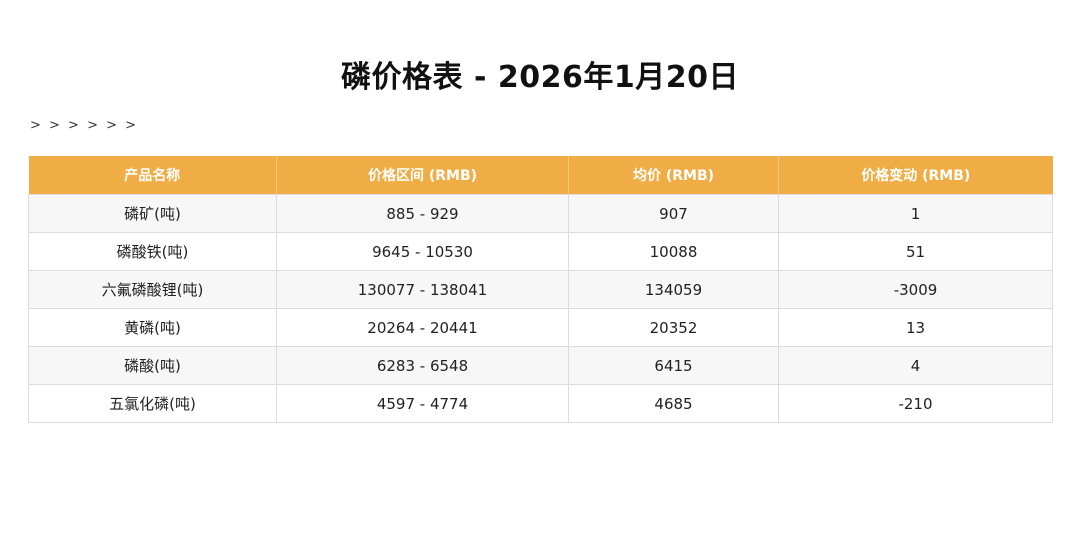 This screenshot has height=547, width=1080. I want to click on table-row: 五氯化磷(吨) 4597 - 4774 4685 -210, so click(540, 403).